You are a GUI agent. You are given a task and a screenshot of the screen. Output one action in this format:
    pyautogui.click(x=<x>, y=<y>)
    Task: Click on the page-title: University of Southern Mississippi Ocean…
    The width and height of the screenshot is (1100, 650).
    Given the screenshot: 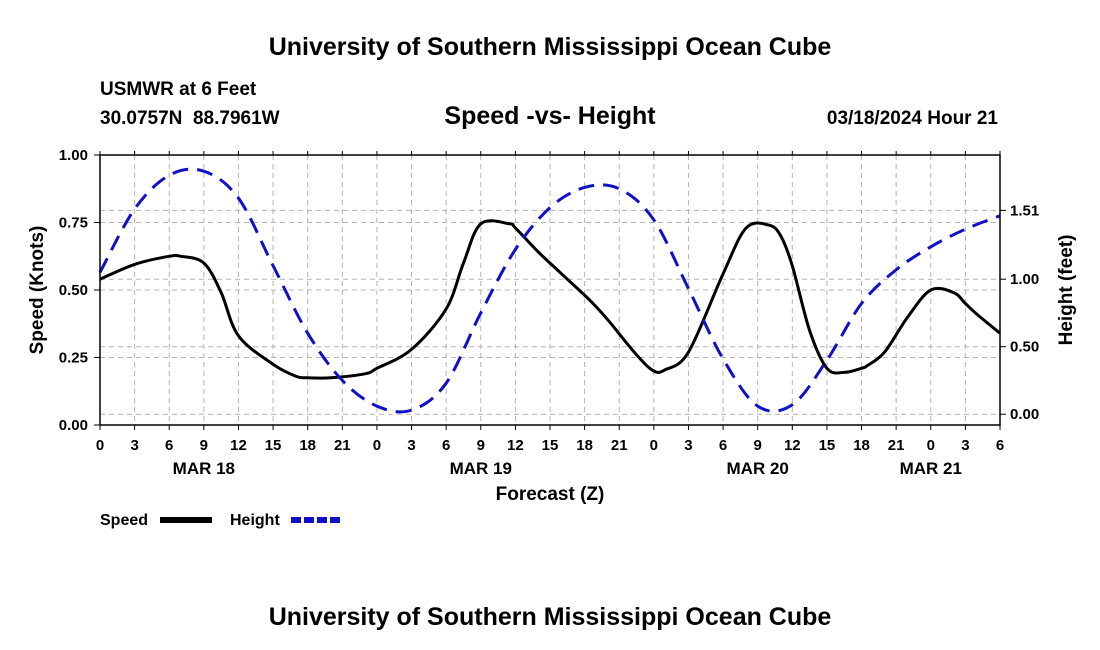 What is the action you would take?
    pyautogui.click(x=550, y=47)
    